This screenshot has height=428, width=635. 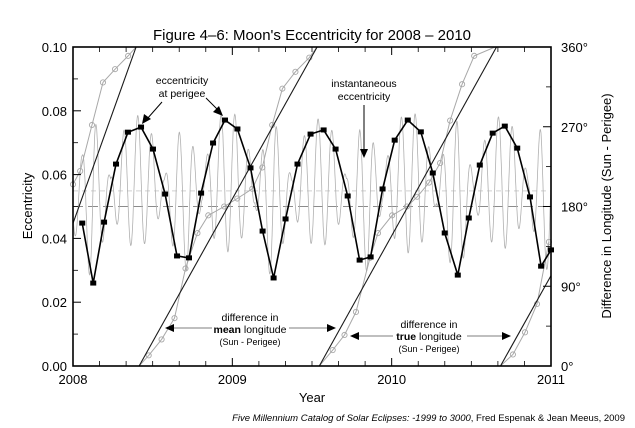 I want to click on svg-text: true longitude, so click(x=429, y=337).